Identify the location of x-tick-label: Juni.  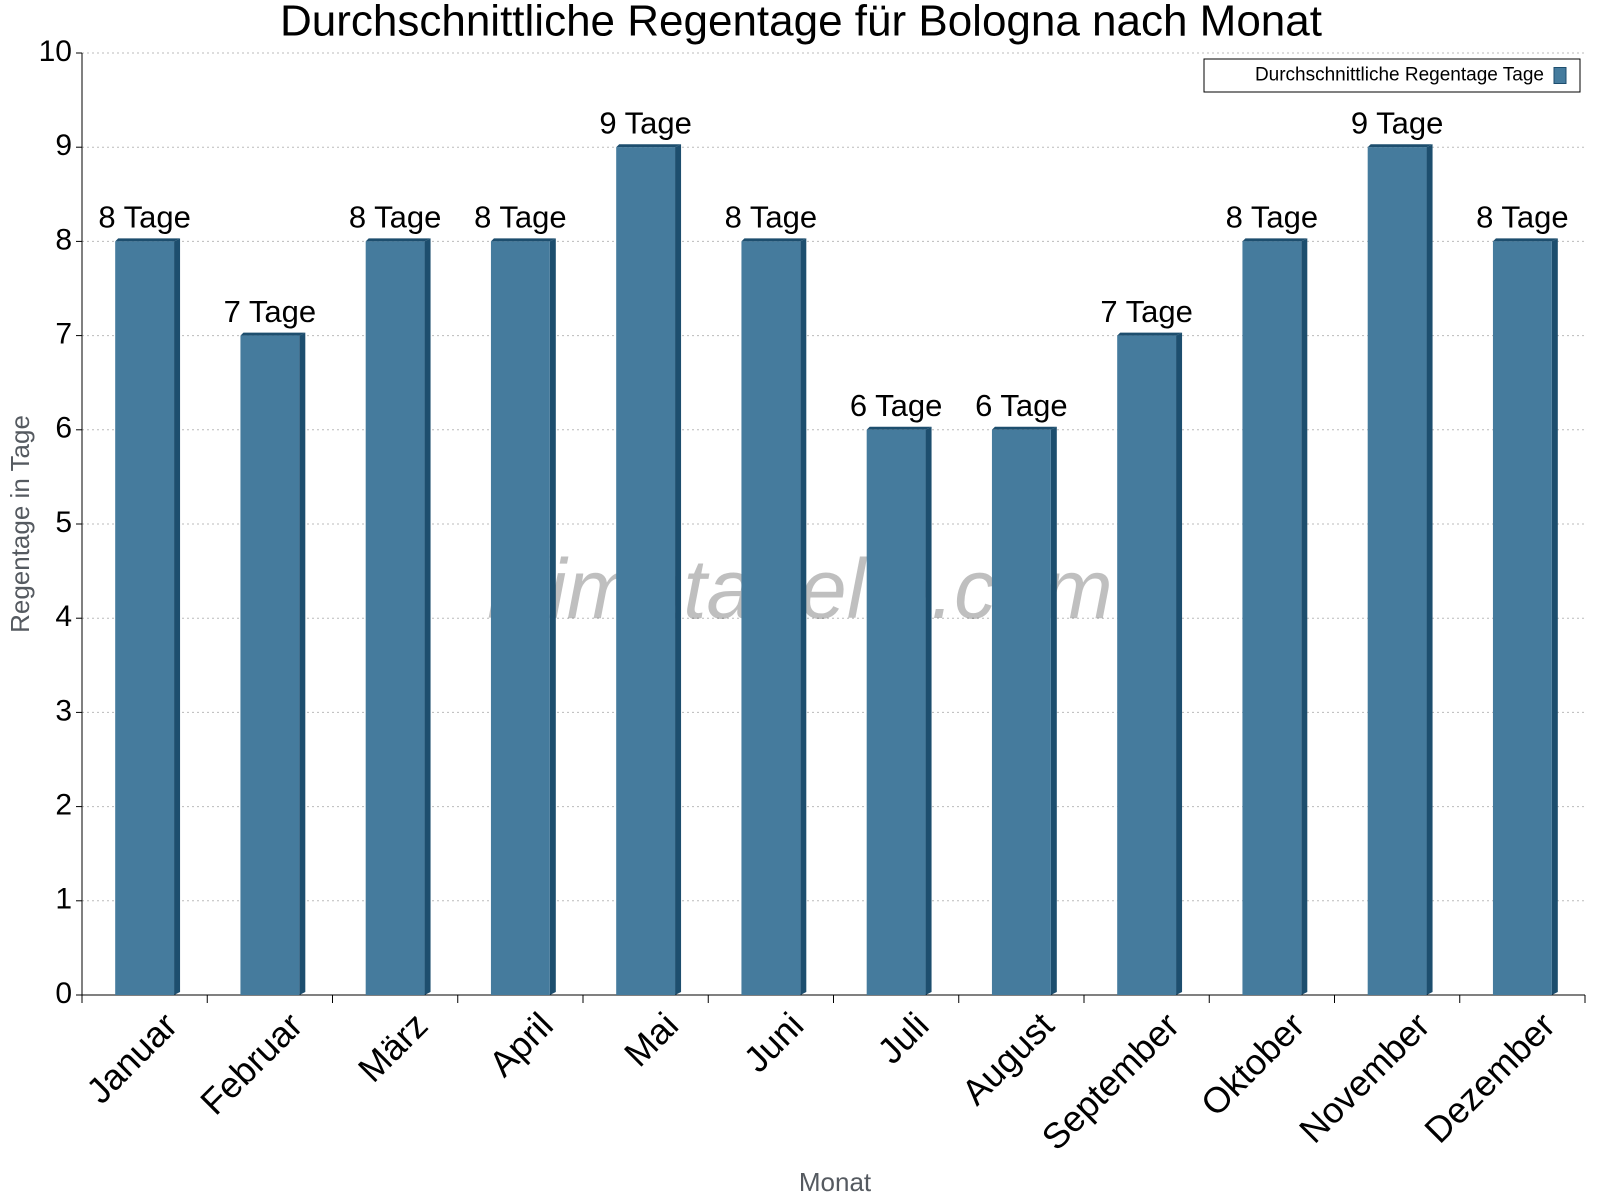
(774, 1042).